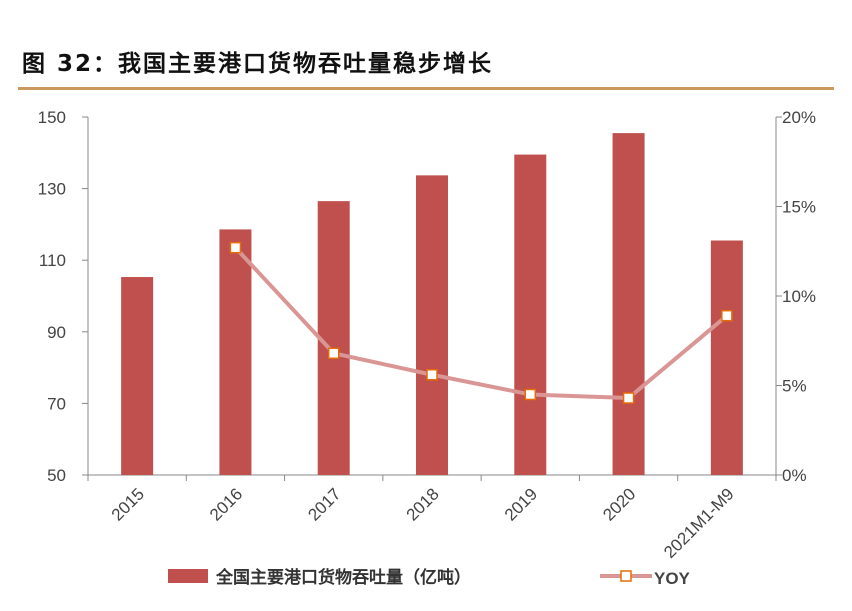  What do you see at coordinates (628, 304) in the screenshot?
I see `bar-2020` at bounding box center [628, 304].